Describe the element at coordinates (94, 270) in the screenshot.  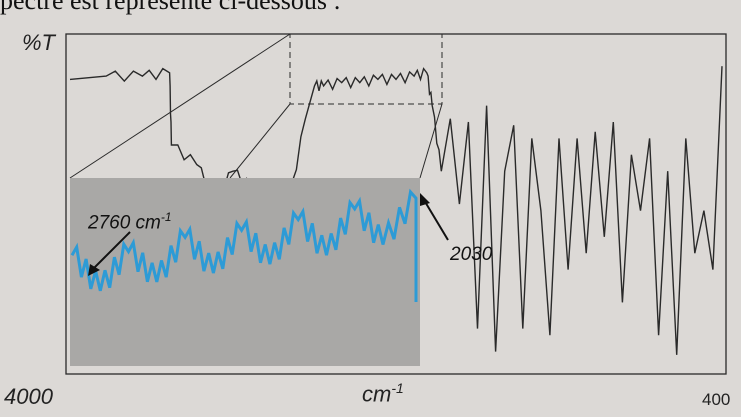
I see `arrow-left-head` at that location.